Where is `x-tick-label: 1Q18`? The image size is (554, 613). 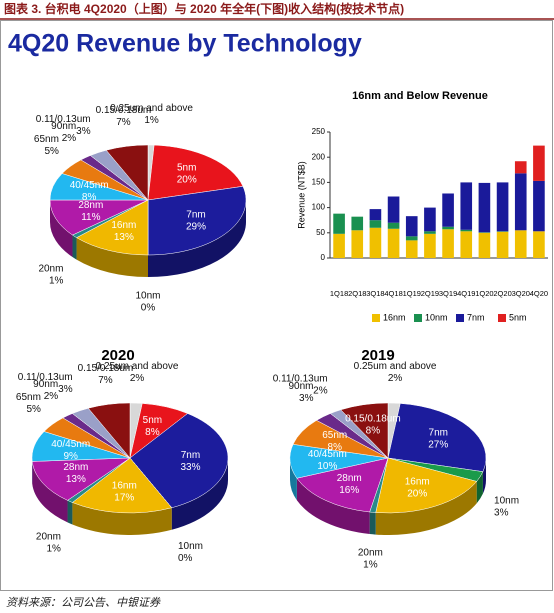
x-tick-label: 1Q18 is located at coordinates (339, 293).